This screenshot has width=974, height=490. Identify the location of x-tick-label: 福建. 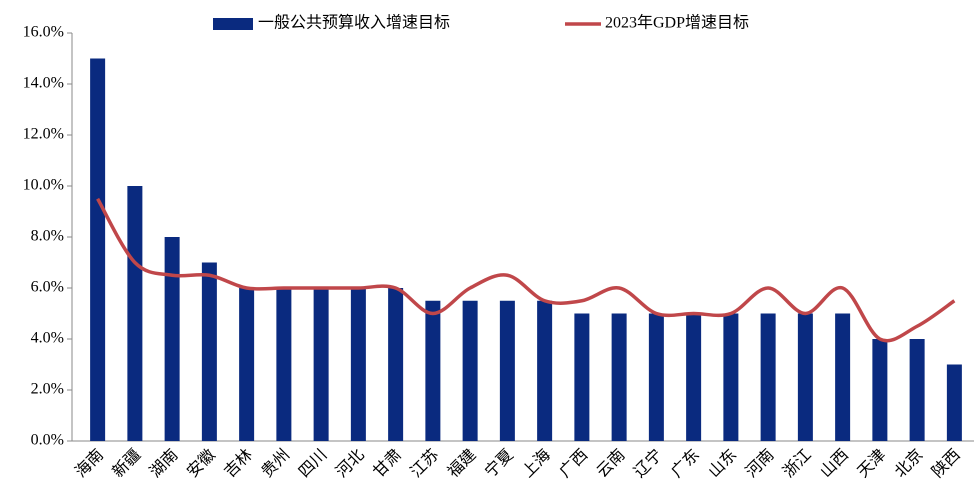
(461, 463).